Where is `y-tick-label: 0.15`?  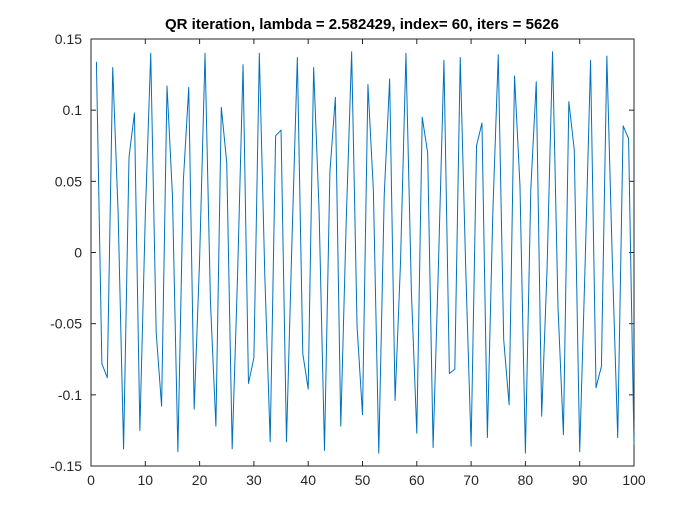 y-tick-label: 0.15 is located at coordinates (68, 39).